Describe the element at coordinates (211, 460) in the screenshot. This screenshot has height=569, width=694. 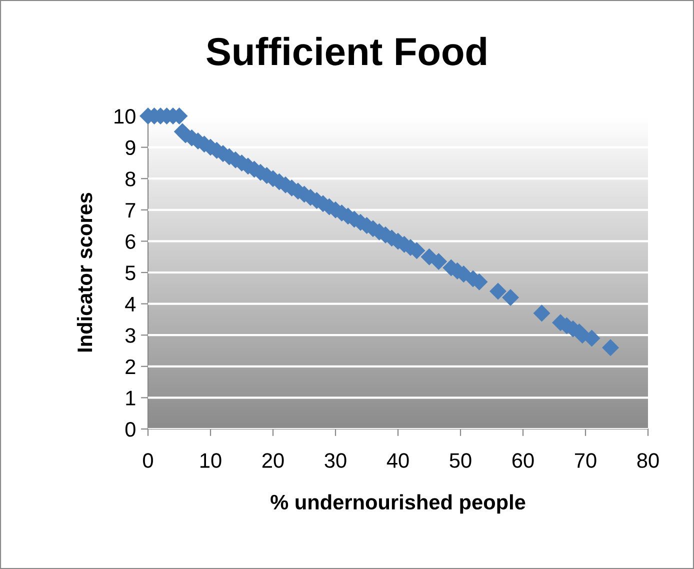
I see `x-tick-label: 10` at that location.